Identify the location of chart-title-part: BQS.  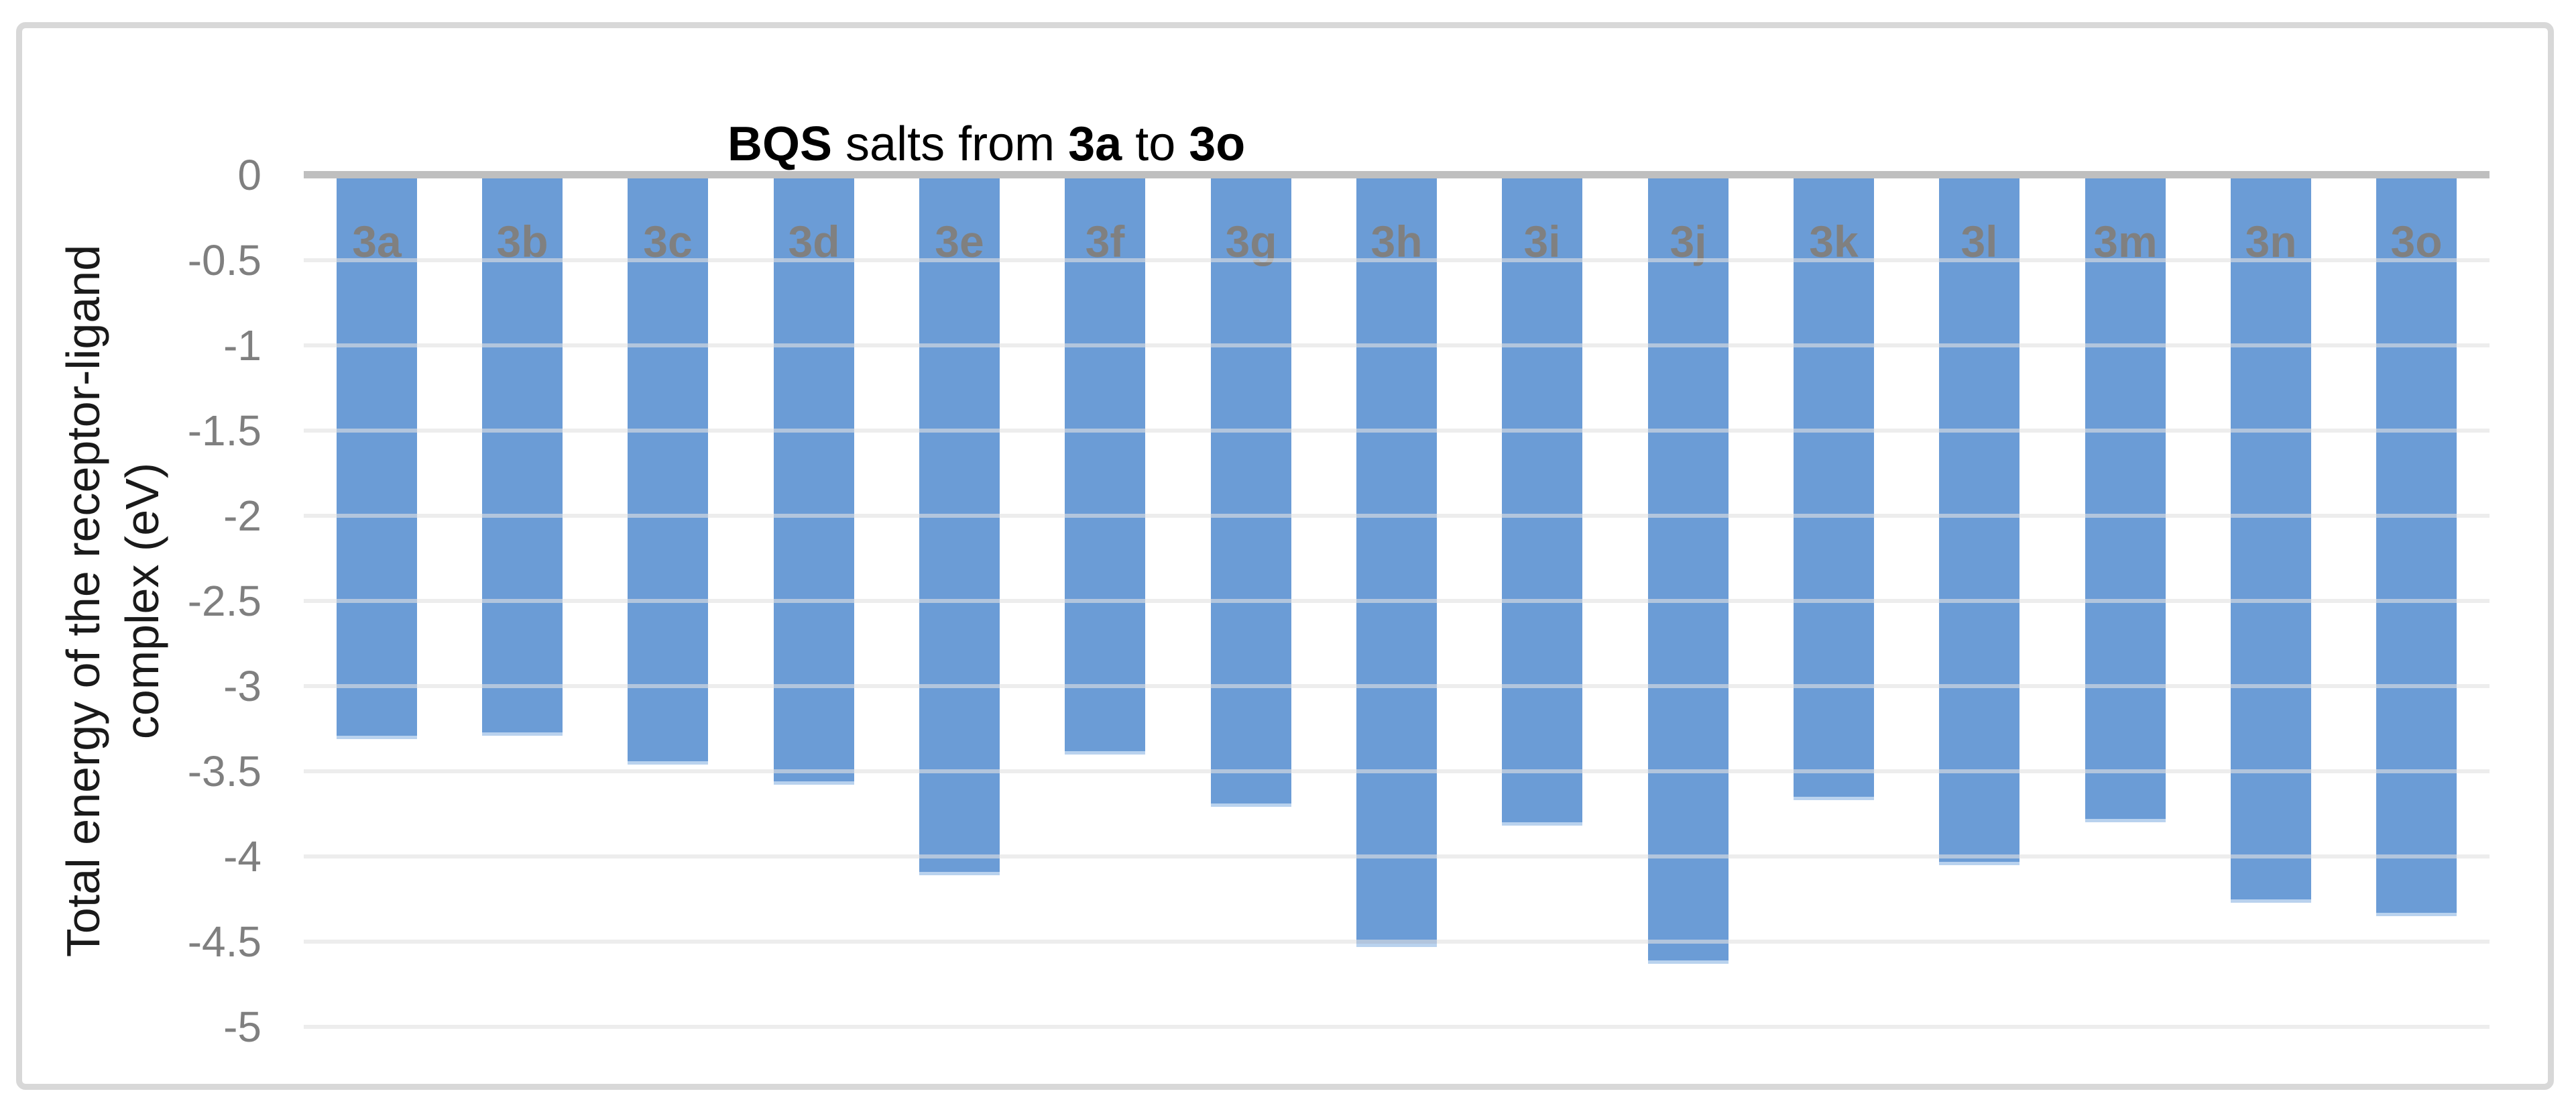
(780, 144).